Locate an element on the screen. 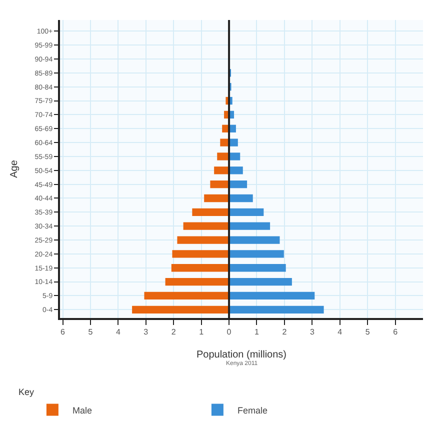  legend-label: Male is located at coordinates (82, 410).